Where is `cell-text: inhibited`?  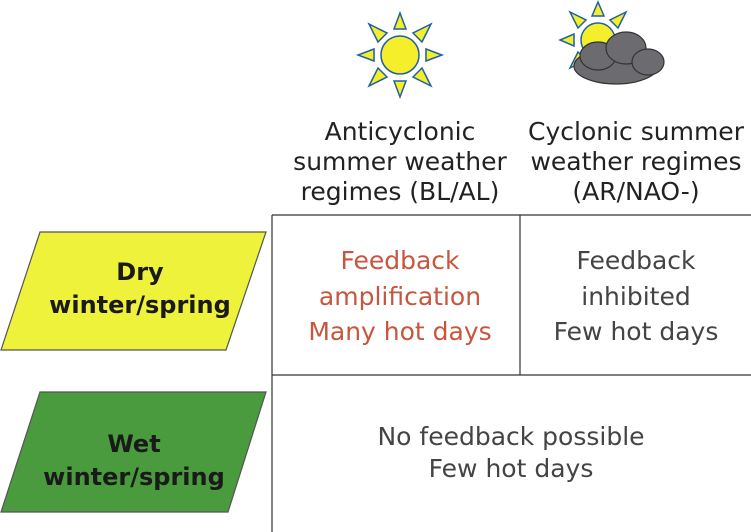
cell-text: inhibited is located at coordinates (635, 296).